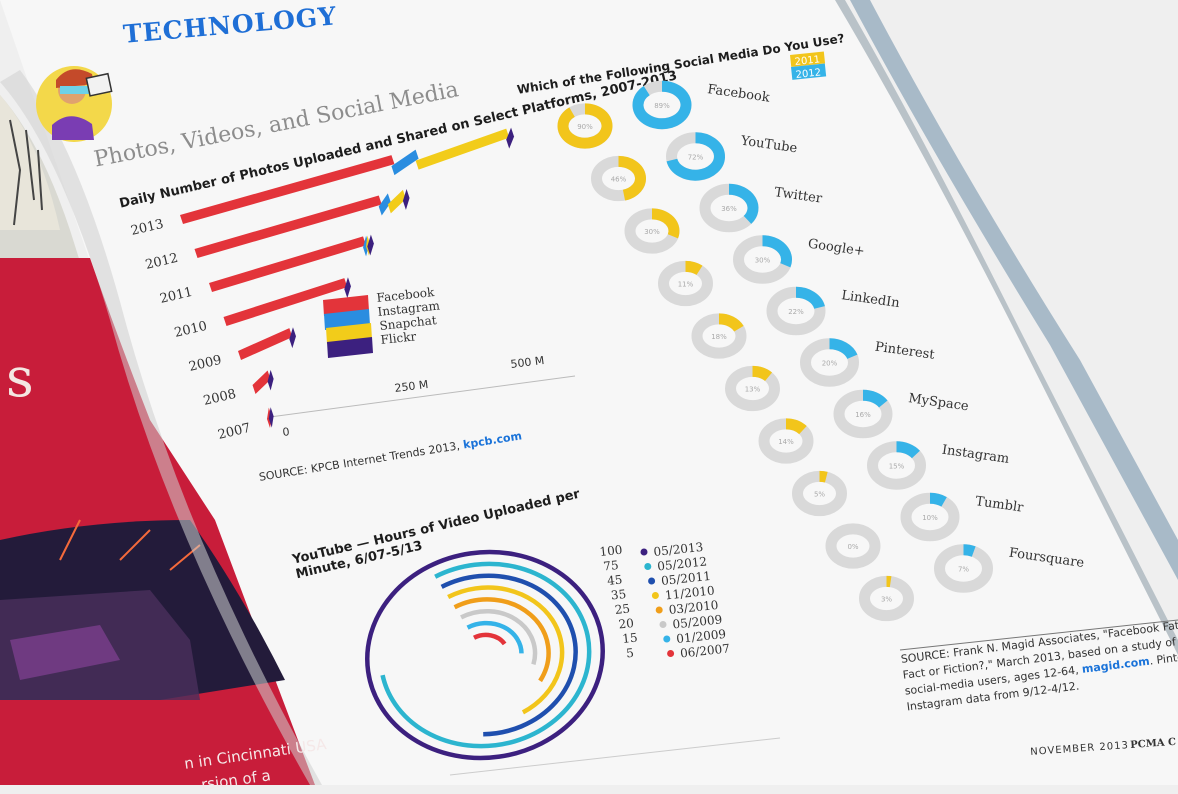 The width and height of the screenshot is (1178, 794). I want to click on donut: 0%, so click(853, 546).